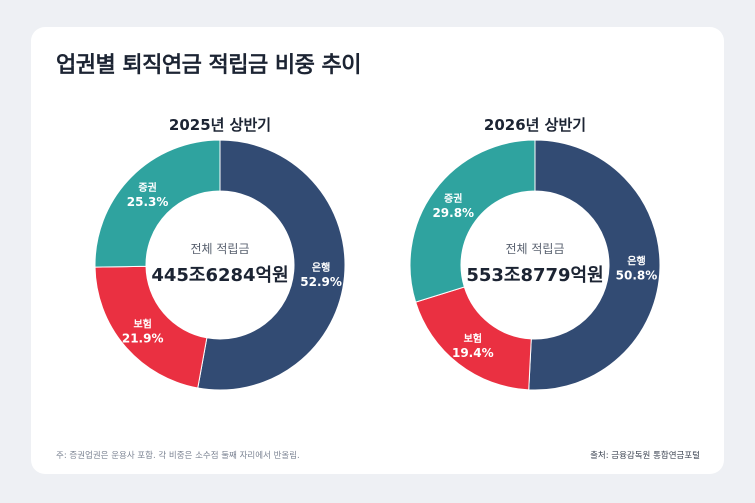 The height and width of the screenshot is (503, 755). What do you see at coordinates (637, 276) in the screenshot?
I see `slice-value-bank: 50.8%` at bounding box center [637, 276].